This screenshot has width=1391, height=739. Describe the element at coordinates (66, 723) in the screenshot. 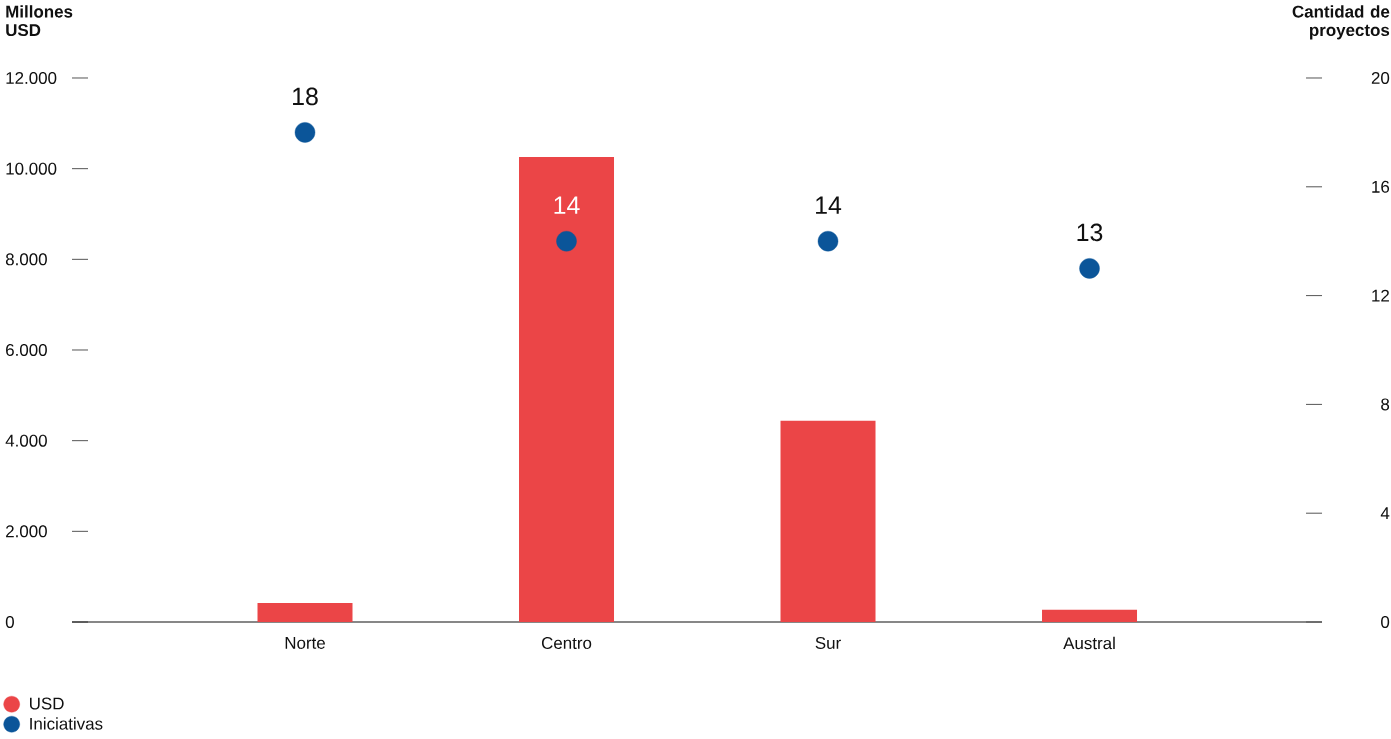

I see `legend-label: Iniciativas` at that location.